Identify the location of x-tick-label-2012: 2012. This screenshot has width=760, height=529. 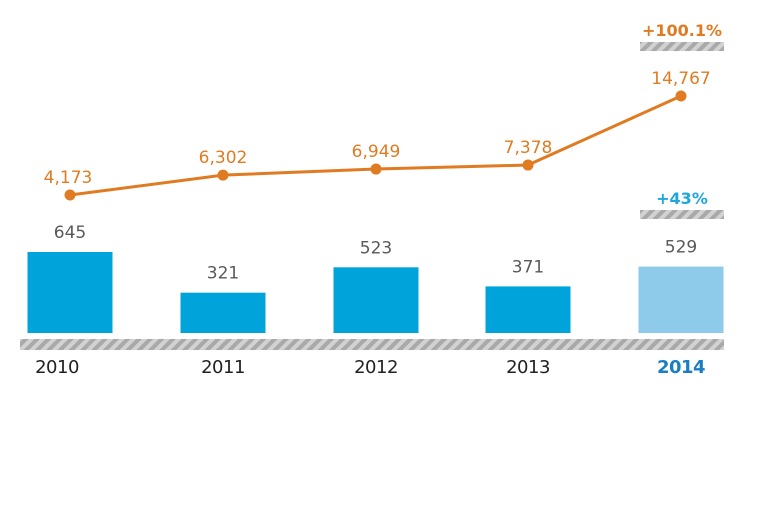
(376, 367).